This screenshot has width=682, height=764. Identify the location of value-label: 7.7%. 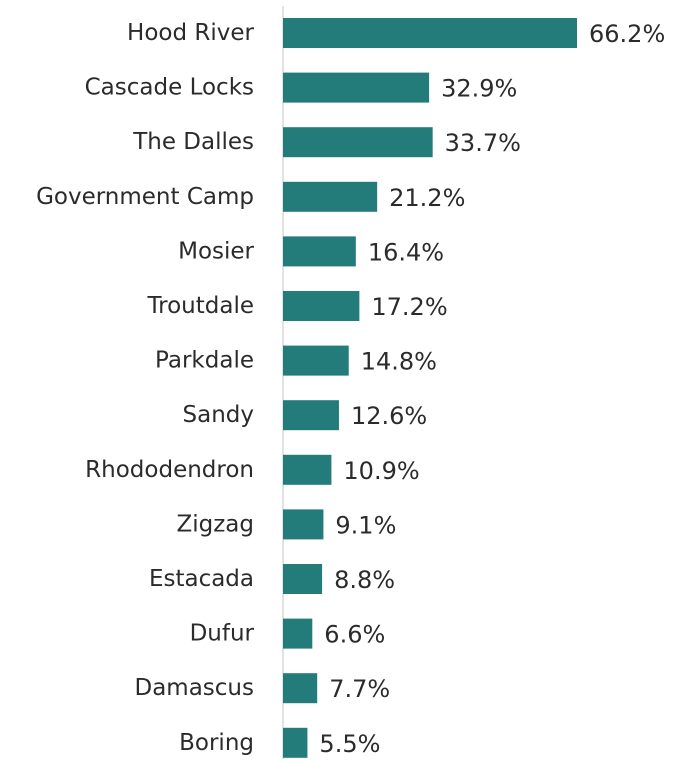
(359, 689).